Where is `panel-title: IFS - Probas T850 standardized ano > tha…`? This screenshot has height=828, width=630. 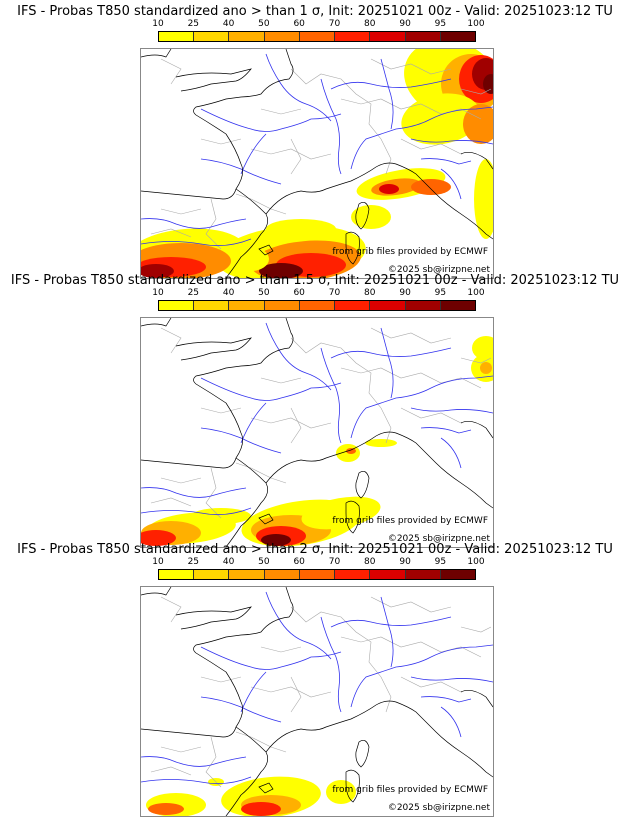 panel-title: IFS - Probas T850 standardized ano > tha… is located at coordinates (315, 280).